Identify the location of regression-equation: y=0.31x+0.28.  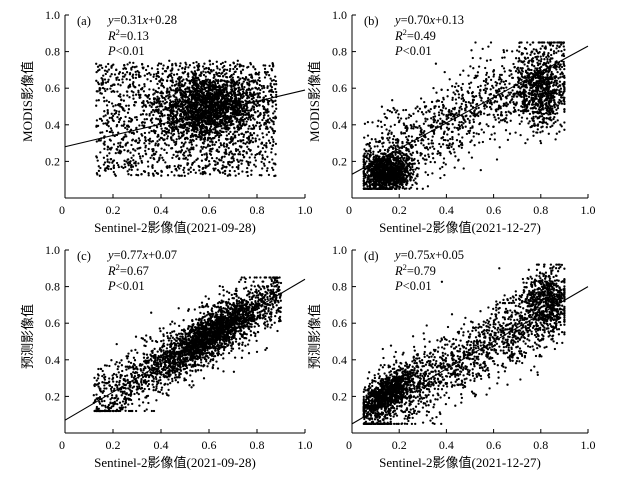
(141, 20).